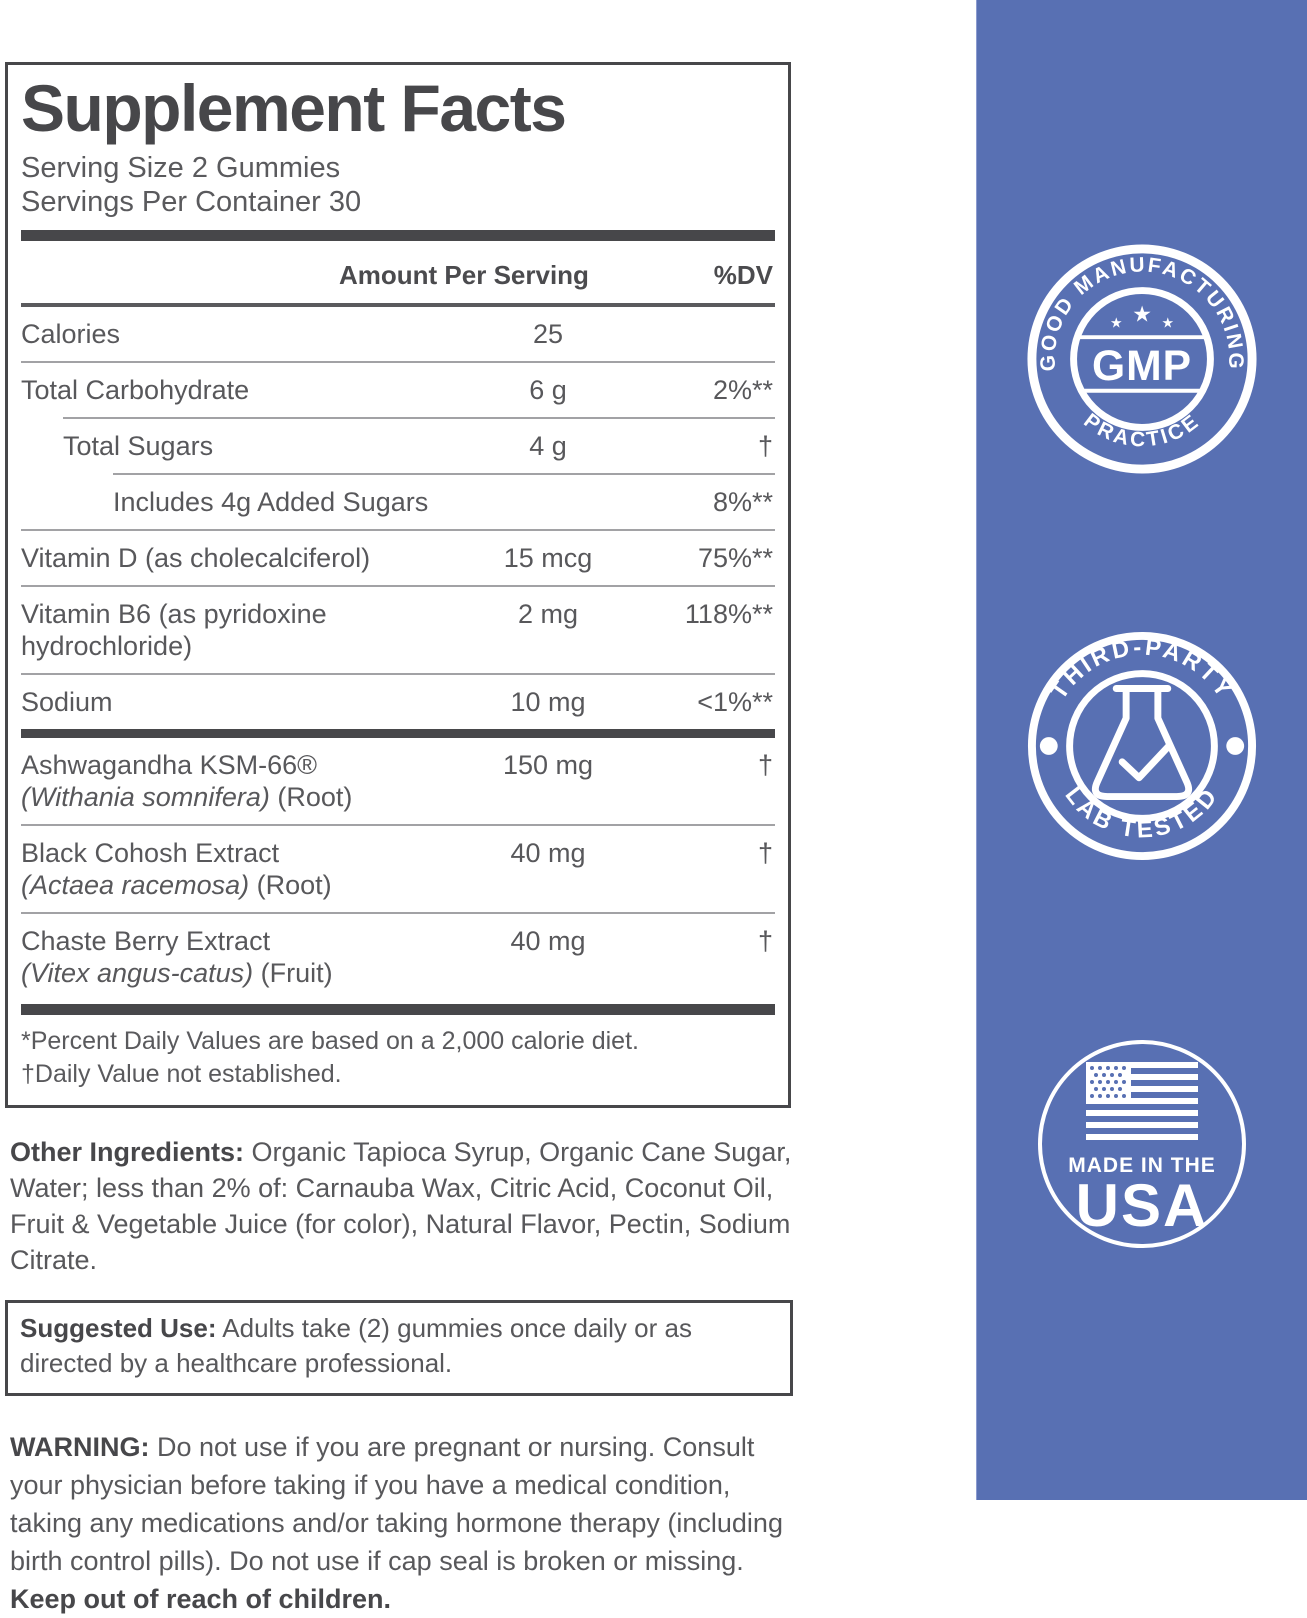  What do you see at coordinates (135, 389) in the screenshot?
I see `row-name: Total Carbohydrate` at bounding box center [135, 389].